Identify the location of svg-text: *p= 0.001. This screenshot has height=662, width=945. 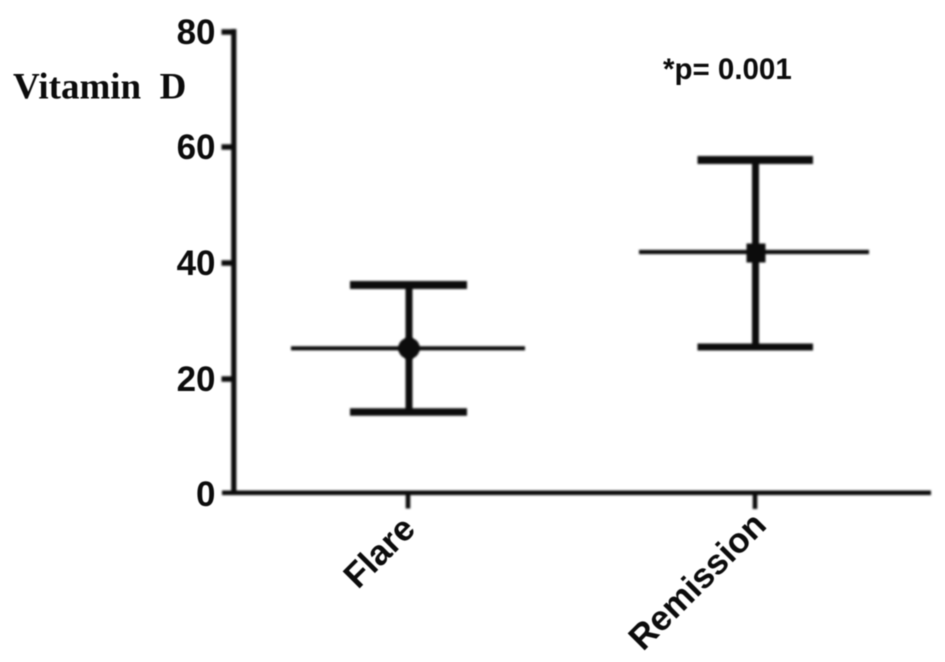
(727, 69).